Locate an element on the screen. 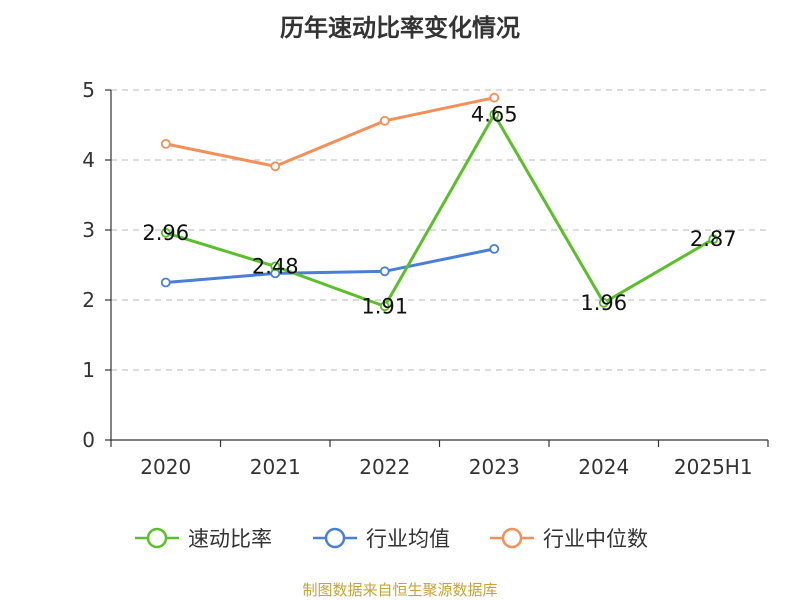 The width and height of the screenshot is (800, 600). legend-label-0: 速动比率 is located at coordinates (230, 539).